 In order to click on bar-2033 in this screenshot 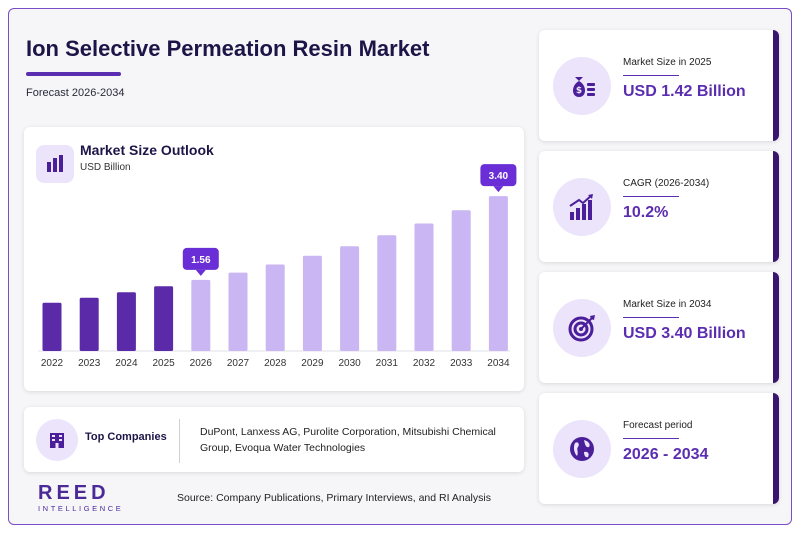, I will do `click(461, 280)`.